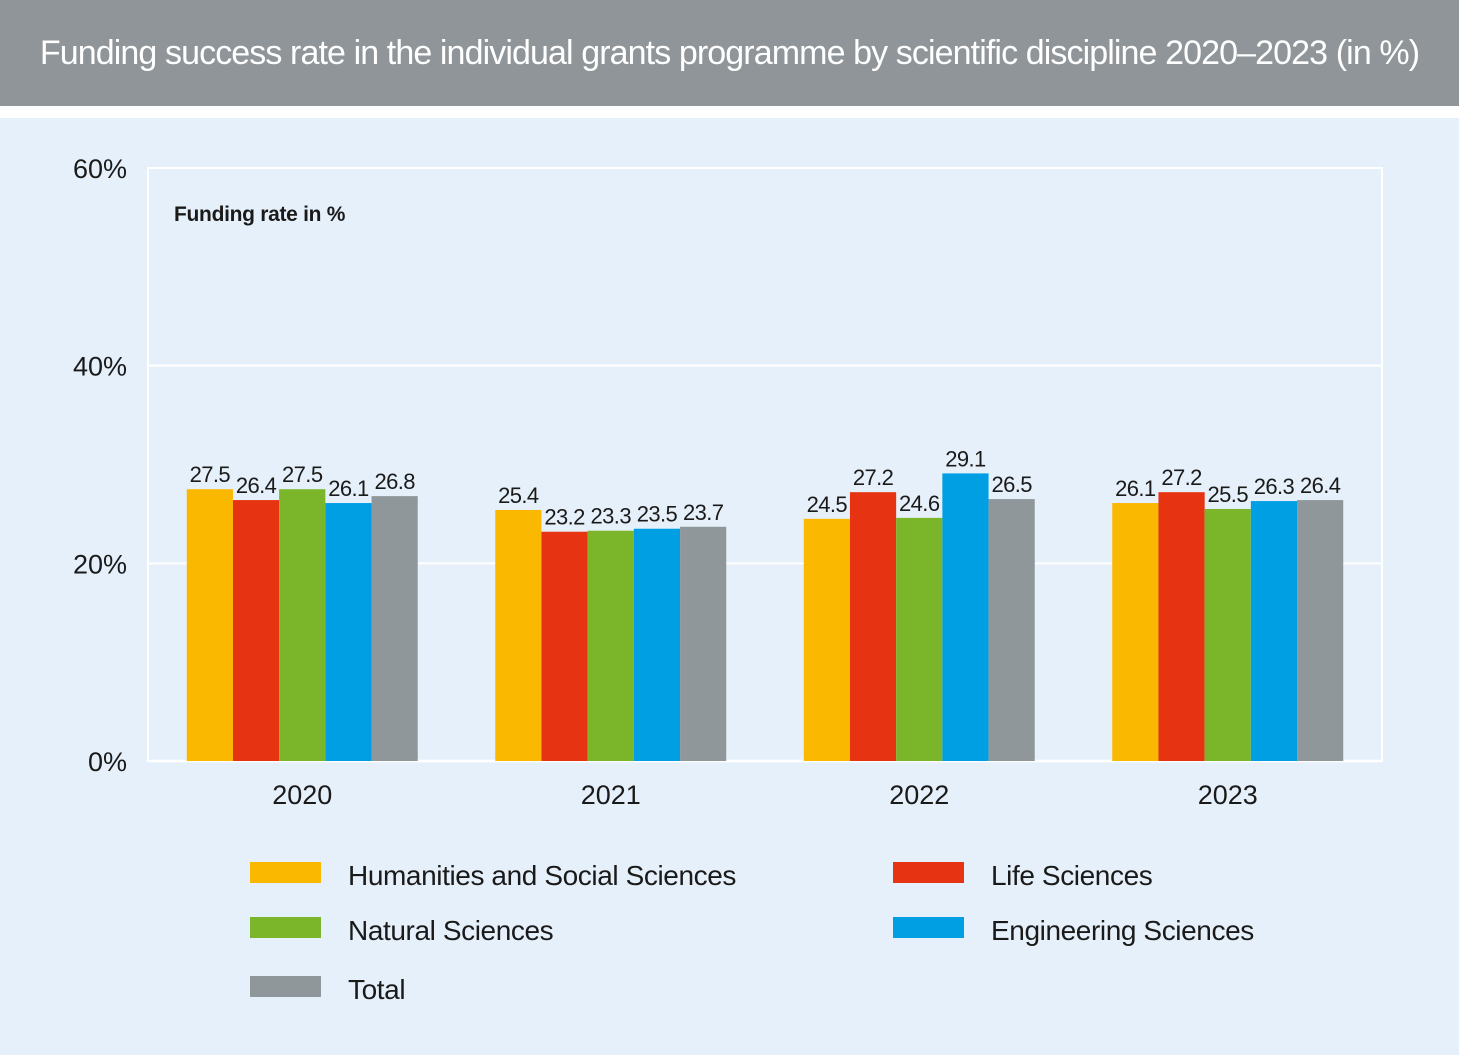 The height and width of the screenshot is (1055, 1459). Describe the element at coordinates (1274, 486) in the screenshot. I see `data-label: 26.3` at that location.